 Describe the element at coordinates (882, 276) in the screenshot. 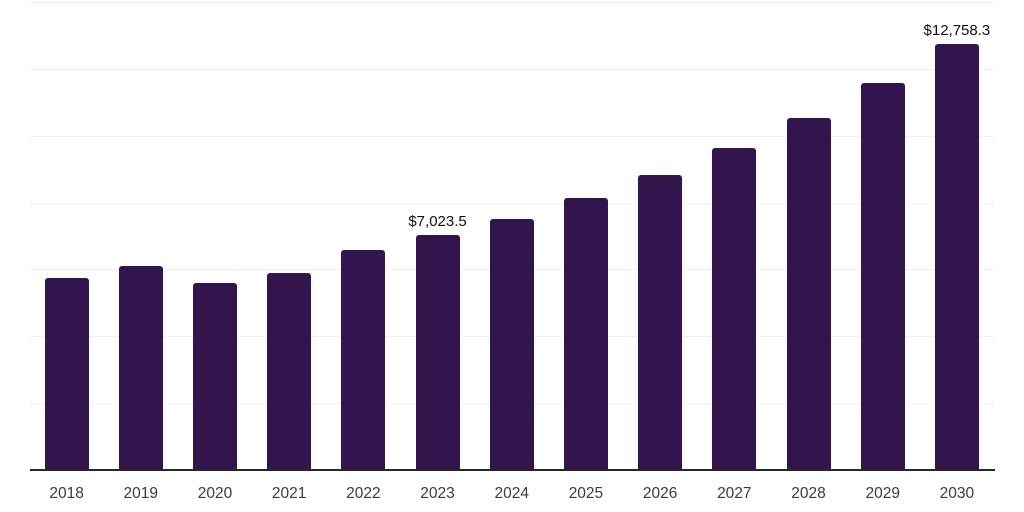

I see `bar-2029` at that location.